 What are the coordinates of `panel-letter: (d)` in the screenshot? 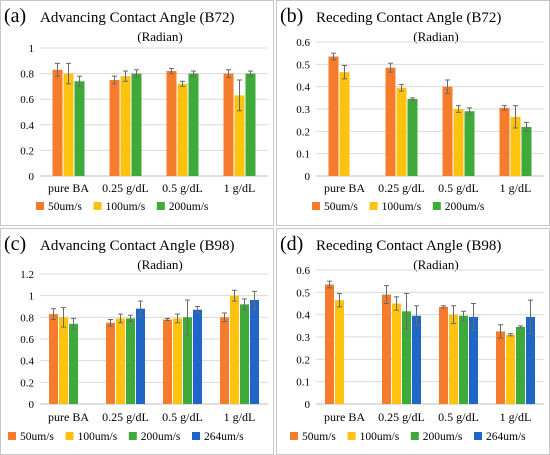 It's located at (291, 244).